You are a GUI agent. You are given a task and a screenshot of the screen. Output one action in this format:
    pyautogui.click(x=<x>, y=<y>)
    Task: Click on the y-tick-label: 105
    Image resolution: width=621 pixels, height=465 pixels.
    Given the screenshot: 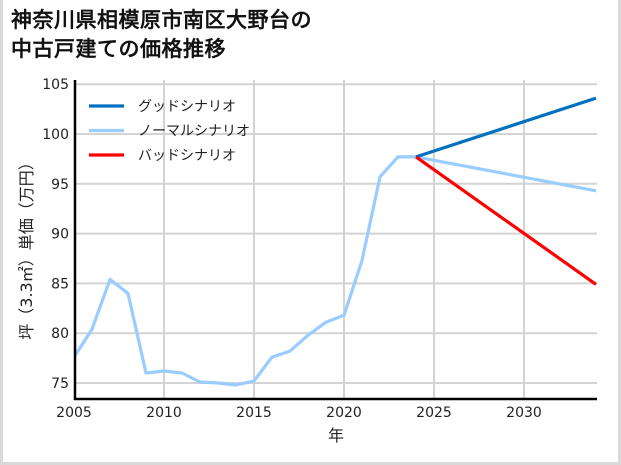 What is the action you would take?
    pyautogui.click(x=55, y=85)
    